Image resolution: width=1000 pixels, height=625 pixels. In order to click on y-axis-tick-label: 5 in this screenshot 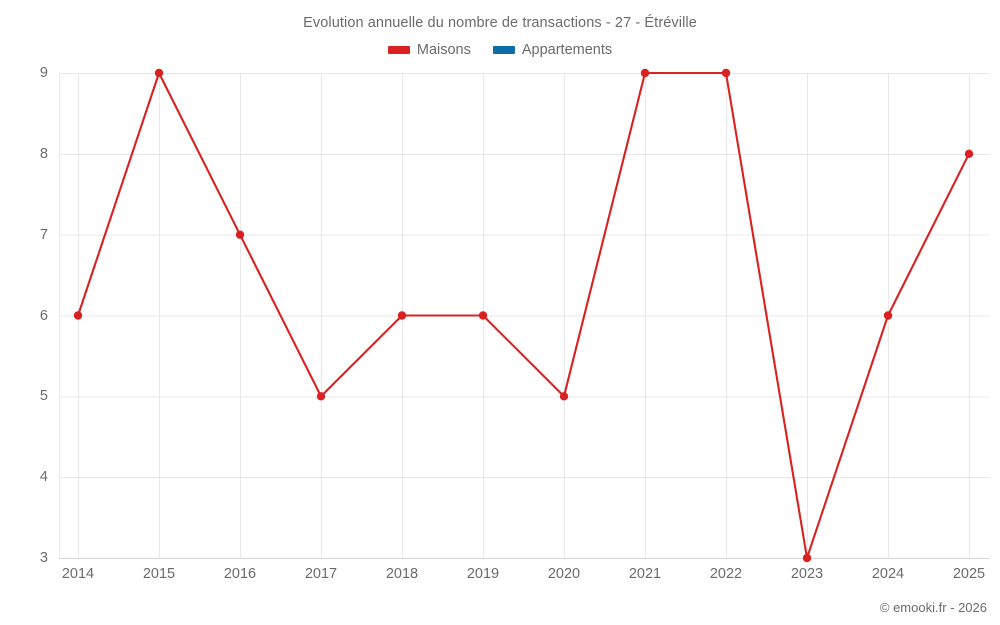, I will do `click(43, 396)`.